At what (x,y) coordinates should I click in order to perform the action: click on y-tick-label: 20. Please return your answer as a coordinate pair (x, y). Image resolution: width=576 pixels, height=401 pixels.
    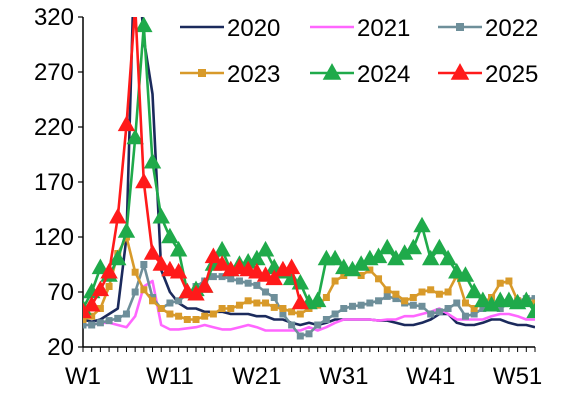
    Looking at the image, I should click on (60, 347).